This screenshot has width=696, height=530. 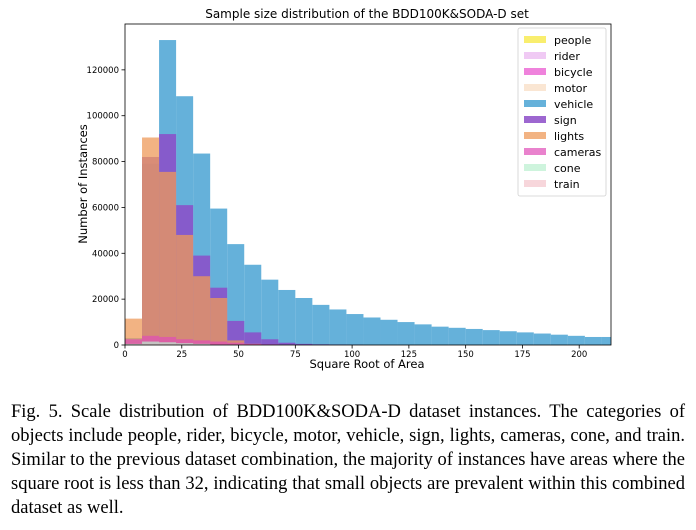 I want to click on y-tick-label: 60000, so click(x=105, y=208).